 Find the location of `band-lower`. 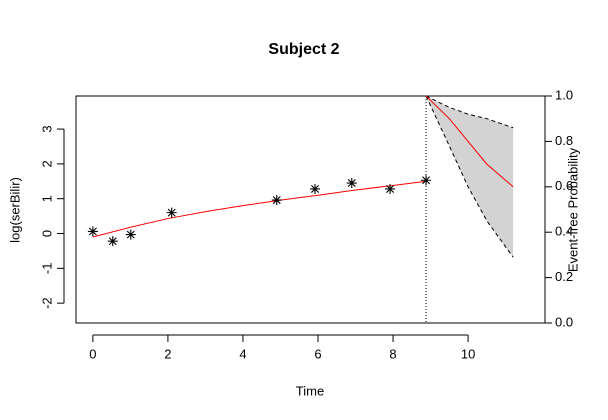

band-lower is located at coordinates (469, 176).